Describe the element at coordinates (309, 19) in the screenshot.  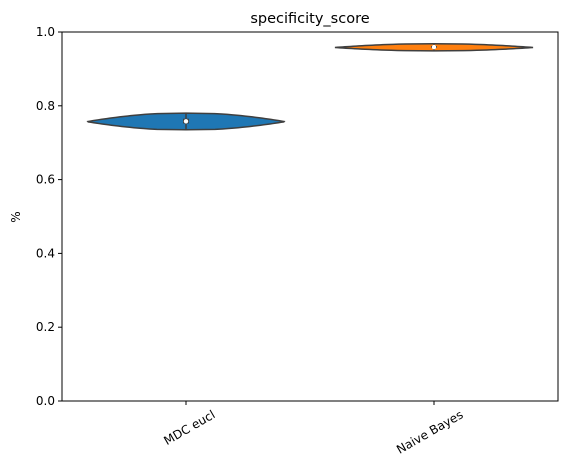
I see `chart-title: specificity_score` at that location.